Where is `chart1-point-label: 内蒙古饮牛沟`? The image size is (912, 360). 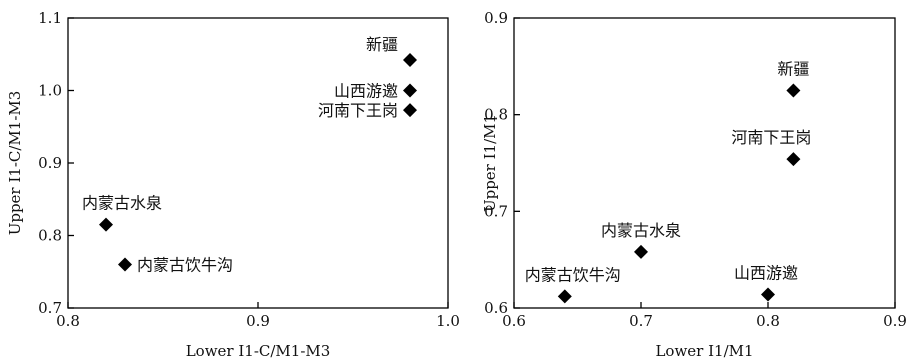 chart1-point-label: 内蒙古饮牛沟 is located at coordinates (185, 265).